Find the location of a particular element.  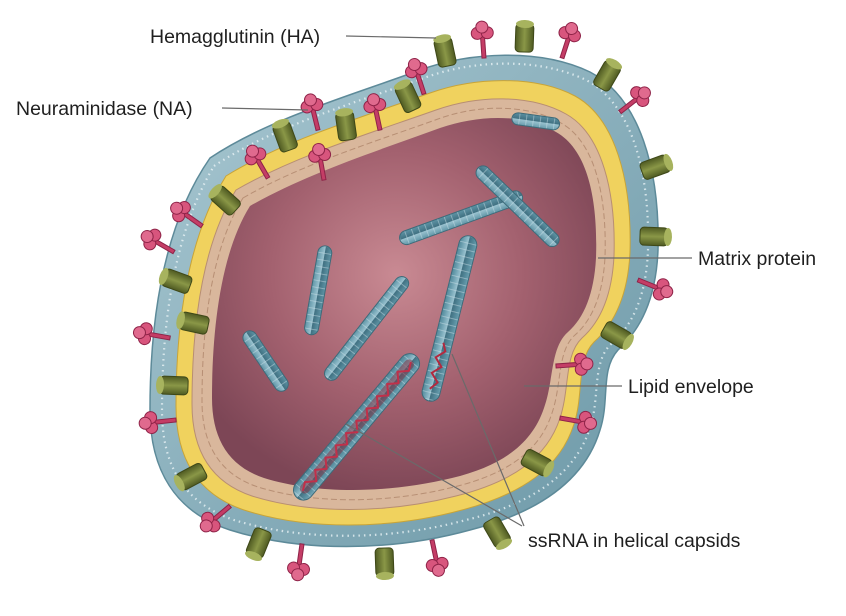

rna-strand is located at coordinates (356, 426).